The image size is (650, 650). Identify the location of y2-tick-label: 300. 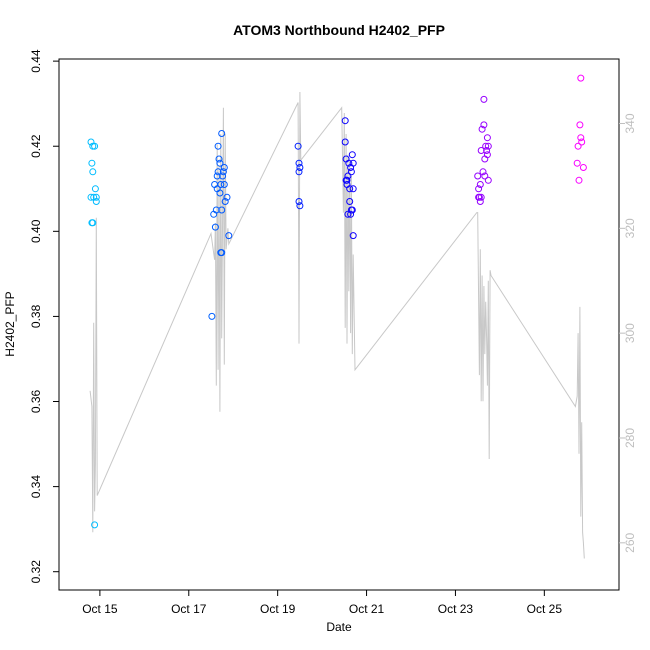
(630, 333).